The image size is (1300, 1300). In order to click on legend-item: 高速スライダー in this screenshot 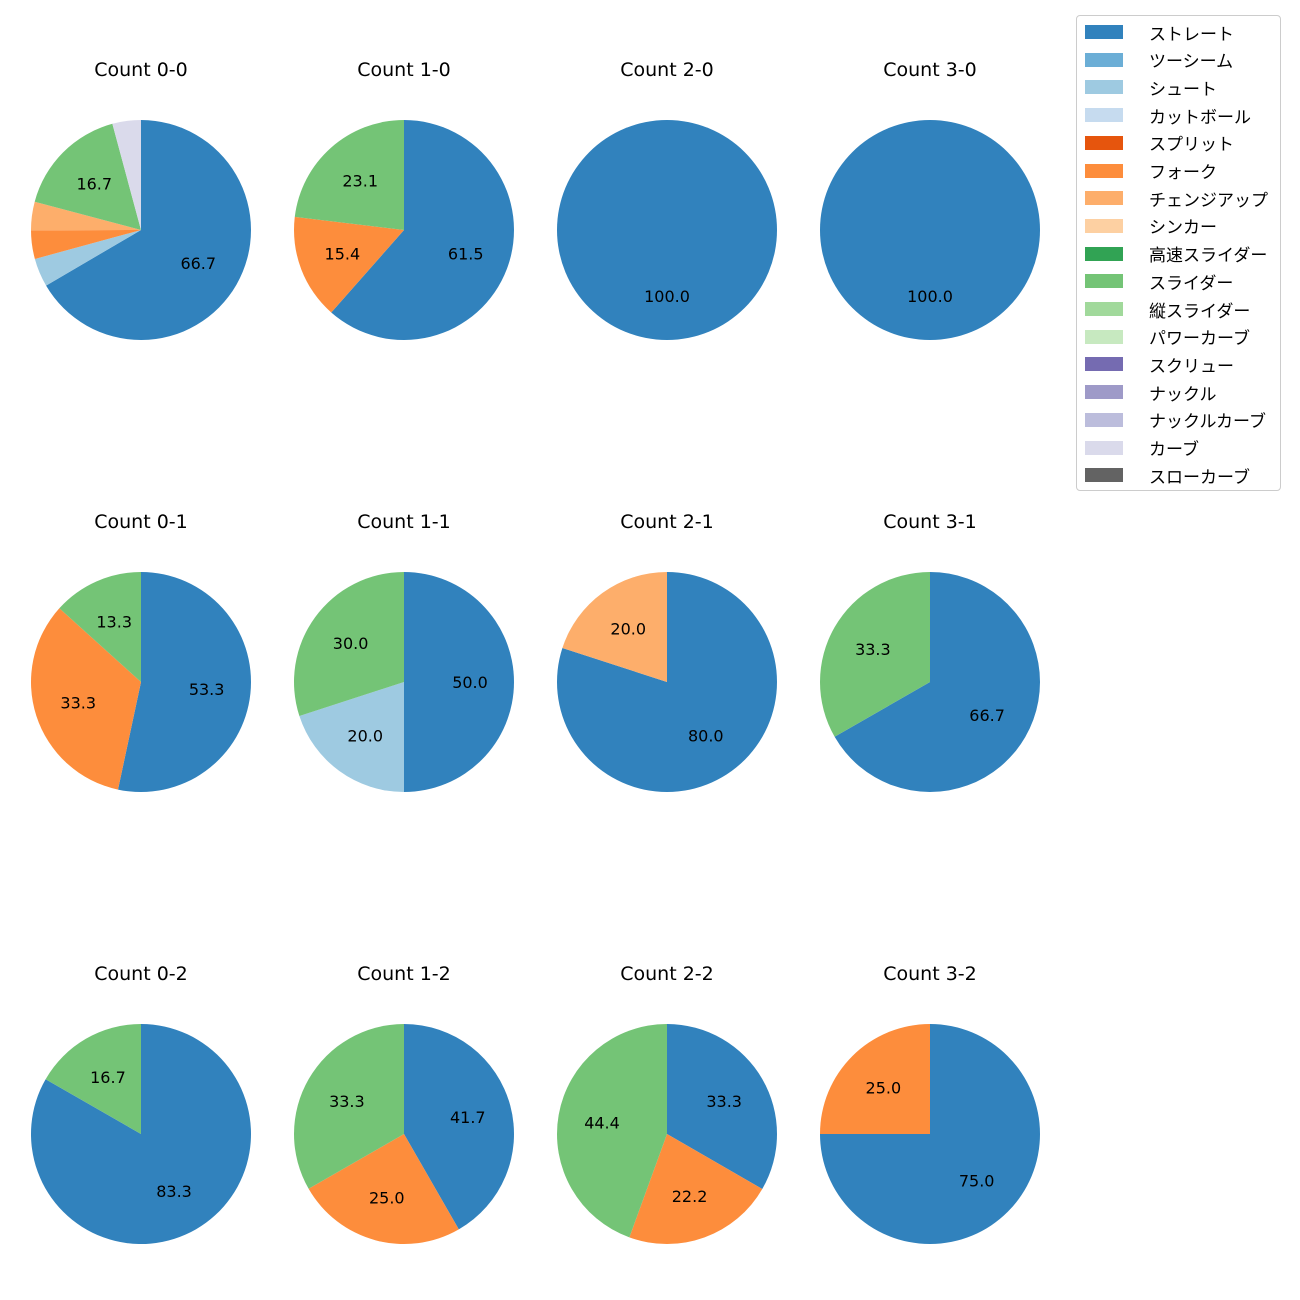, I will do `click(1176, 255)`.